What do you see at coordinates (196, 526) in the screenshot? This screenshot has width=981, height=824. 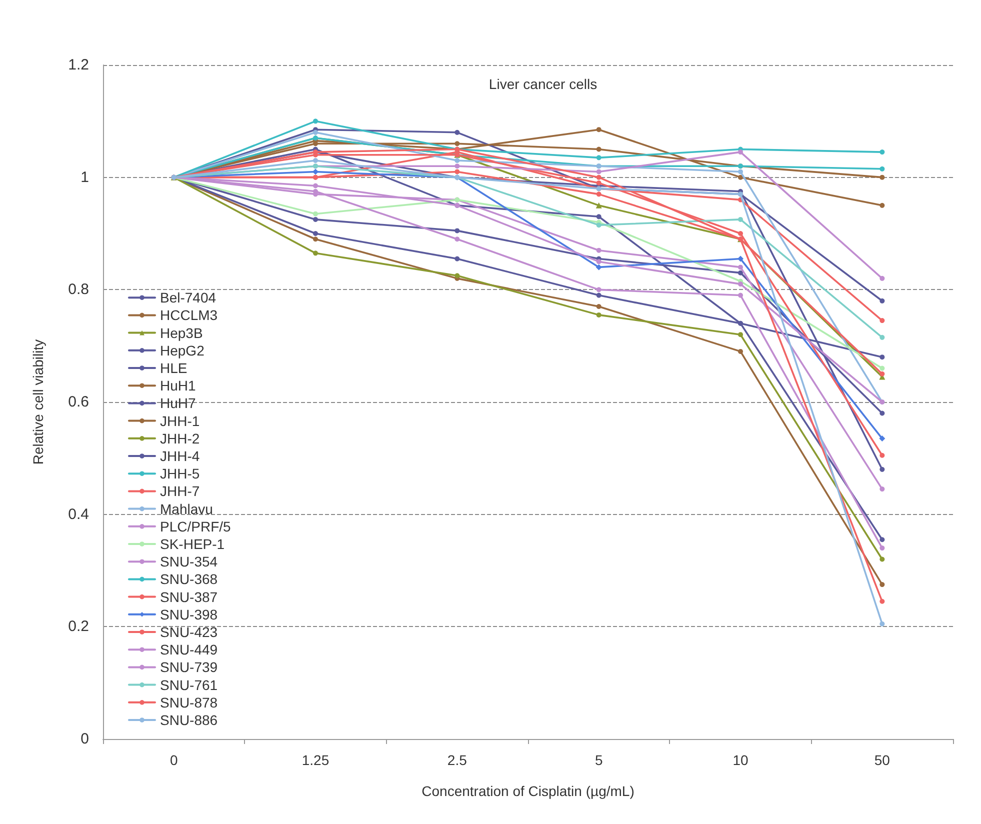 I see `legend-label: PLC/PRF/5` at bounding box center [196, 526].